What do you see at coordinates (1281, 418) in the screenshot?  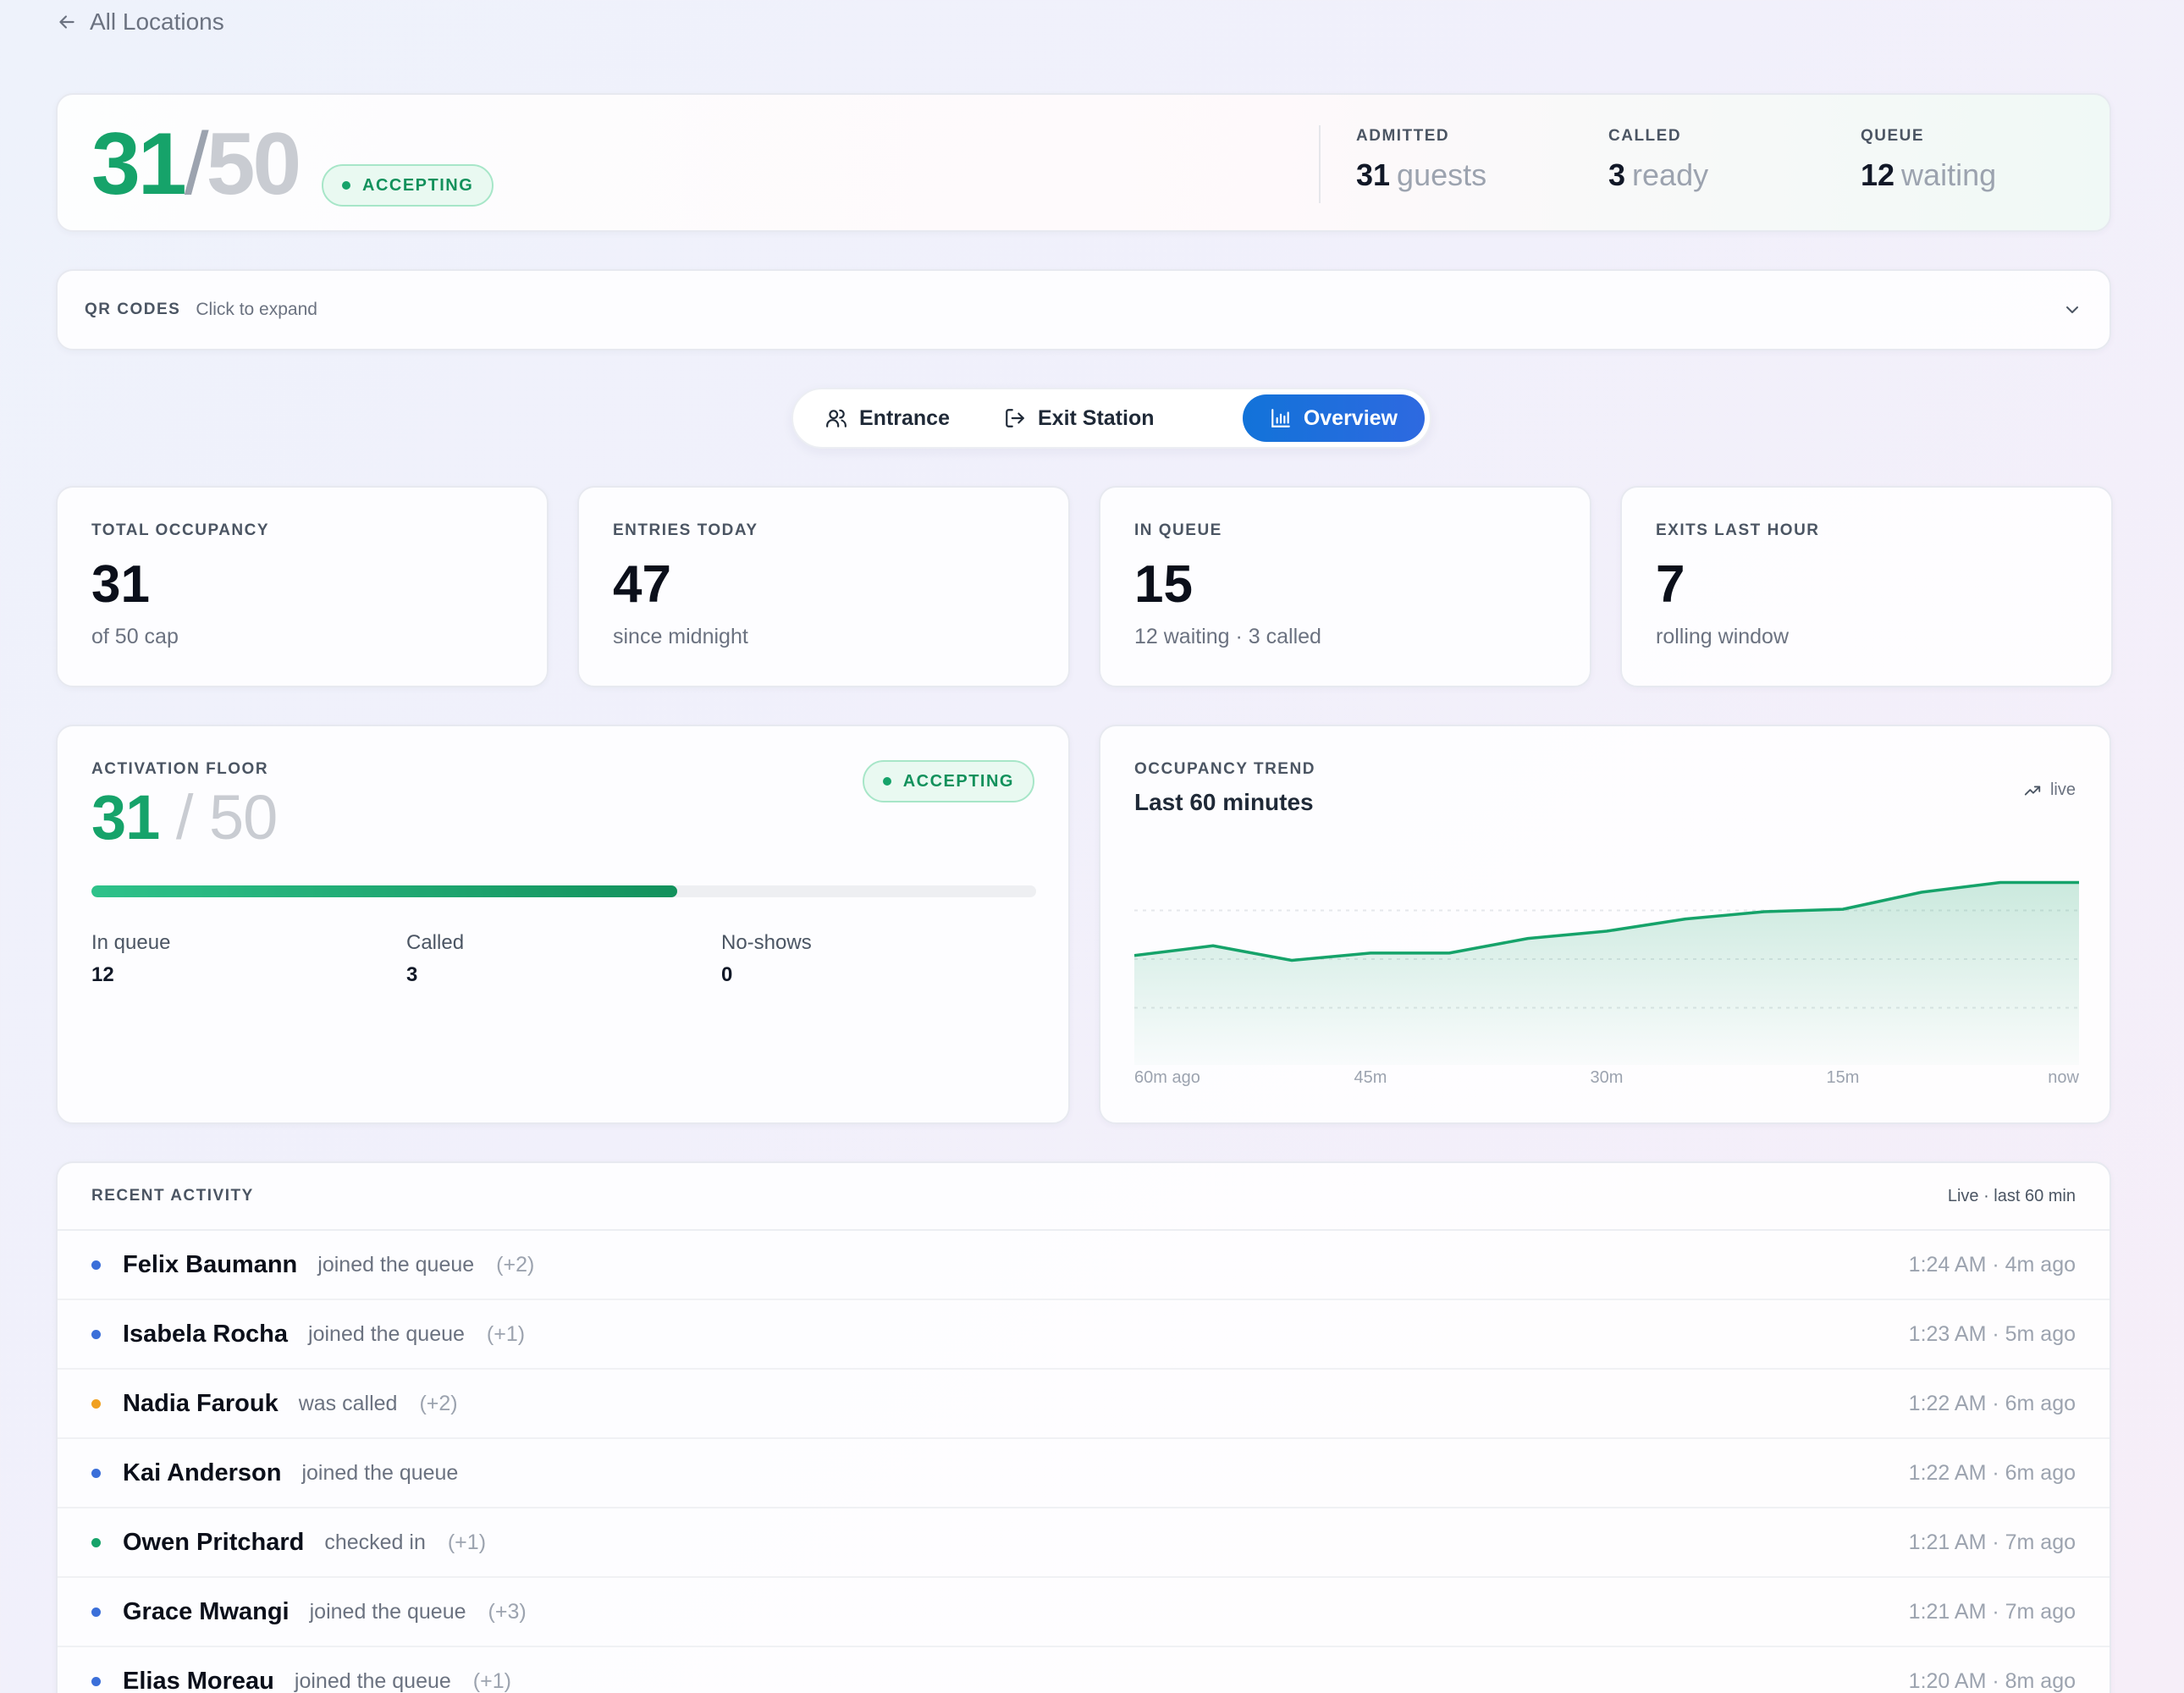 I see `bar-chart-icon` at bounding box center [1281, 418].